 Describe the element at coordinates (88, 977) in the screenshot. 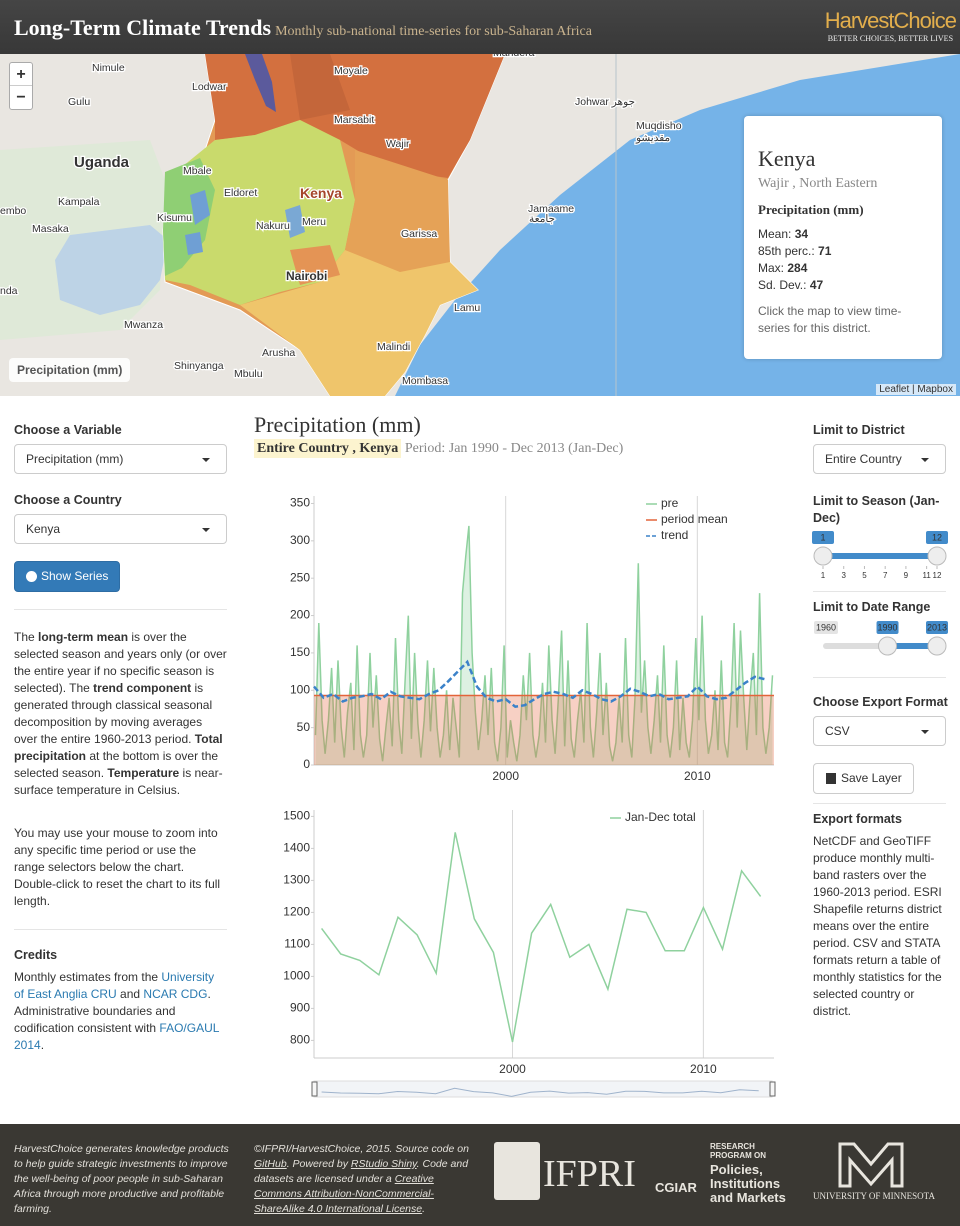

I see `text: Monthly estimates from the` at that location.